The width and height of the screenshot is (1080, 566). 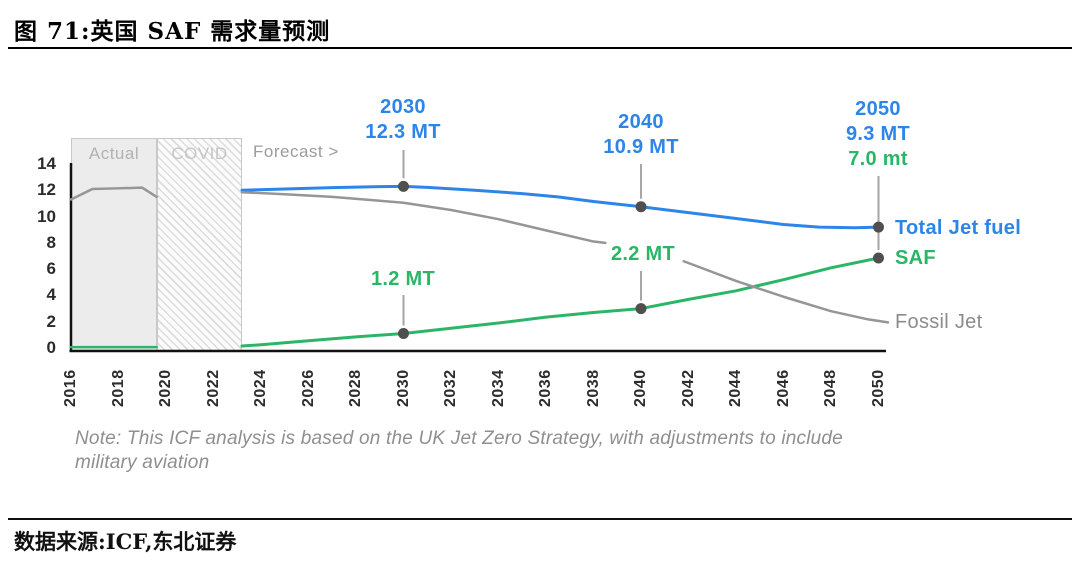 I want to click on source-divider, so click(x=540, y=519).